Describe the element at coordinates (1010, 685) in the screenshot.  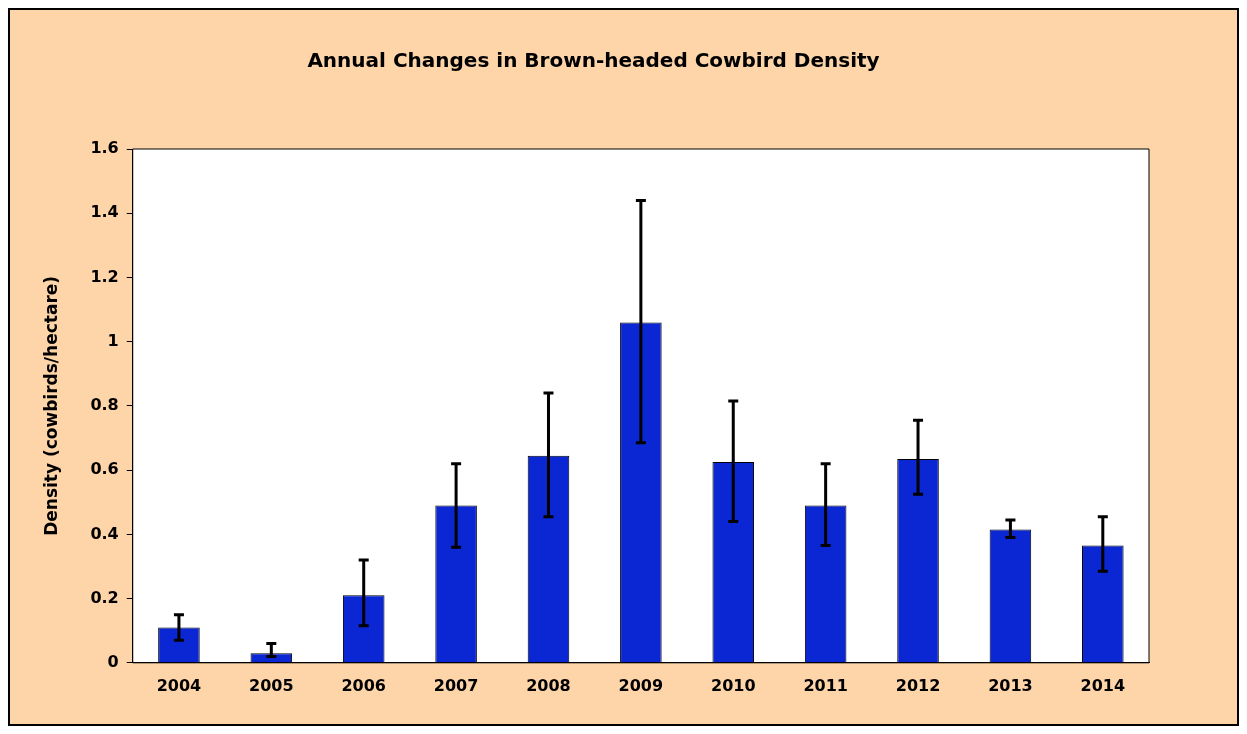
I see `x-tick-label: 2013` at that location.